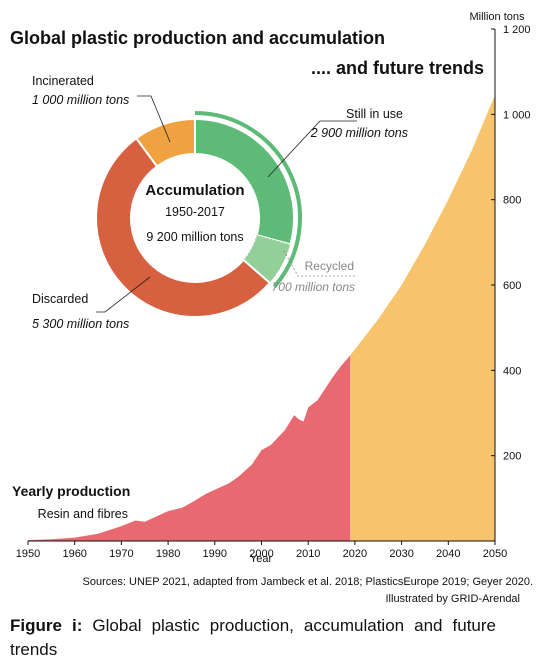 This screenshot has width=551, height=671. Describe the element at coordinates (453, 599) in the screenshot. I see `source-line-2: Illustrated by GRID-Arendal` at that location.